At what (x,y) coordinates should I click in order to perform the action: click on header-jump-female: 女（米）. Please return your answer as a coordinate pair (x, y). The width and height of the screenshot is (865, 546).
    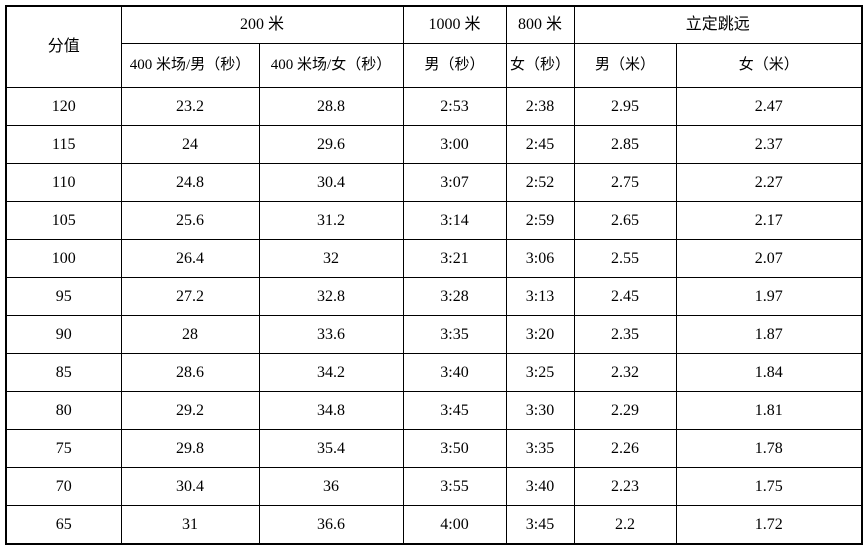
    Looking at the image, I should click on (769, 65).